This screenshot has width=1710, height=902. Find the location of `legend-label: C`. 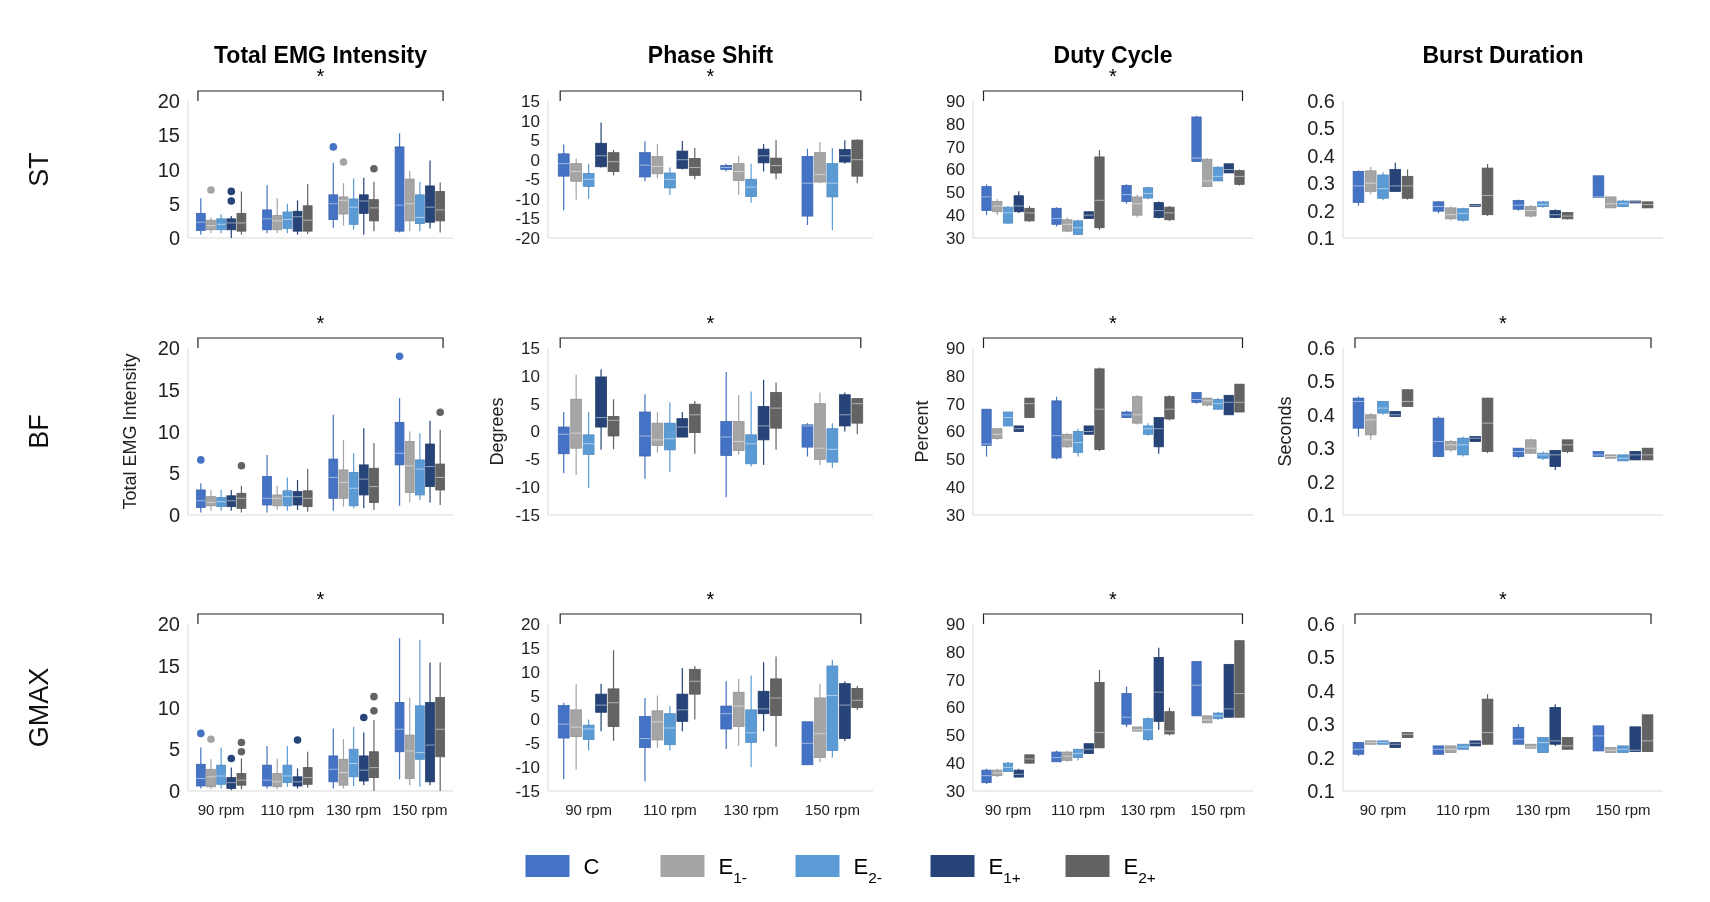

legend-label: C is located at coordinates (591, 866).